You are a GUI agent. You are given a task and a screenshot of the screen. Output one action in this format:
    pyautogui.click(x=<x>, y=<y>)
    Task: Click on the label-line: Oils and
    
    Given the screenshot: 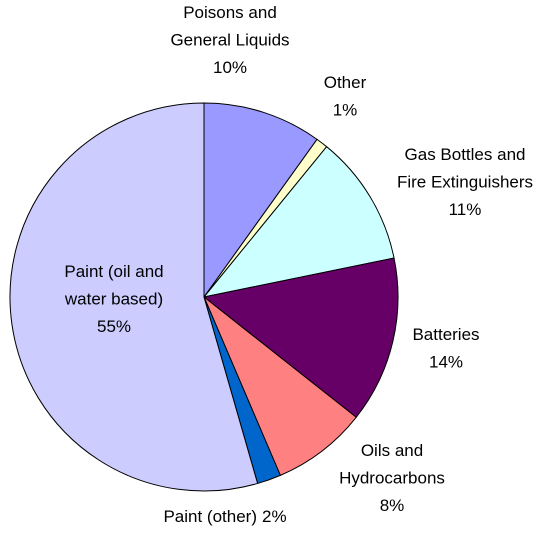 What is the action you would take?
    pyautogui.click(x=392, y=450)
    